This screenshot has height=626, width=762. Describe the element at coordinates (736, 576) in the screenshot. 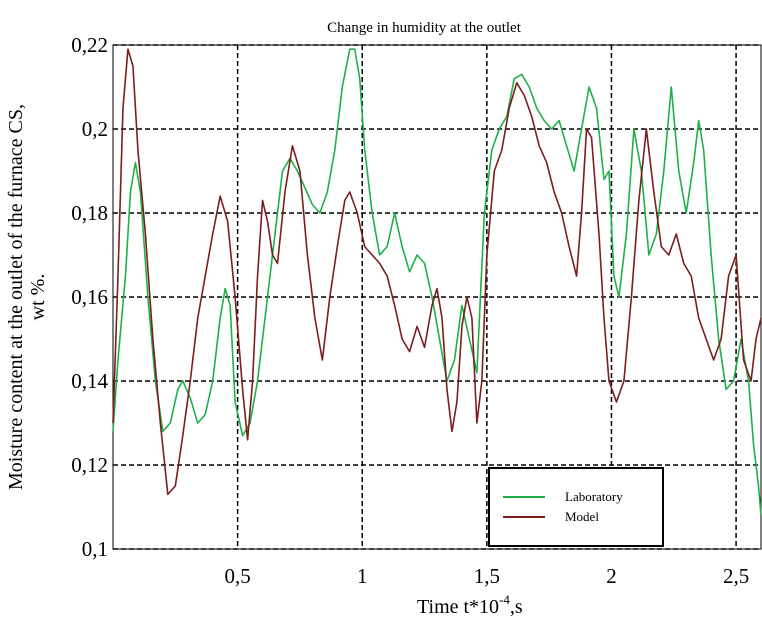

I see `x-tick-label: 2,5` at that location.